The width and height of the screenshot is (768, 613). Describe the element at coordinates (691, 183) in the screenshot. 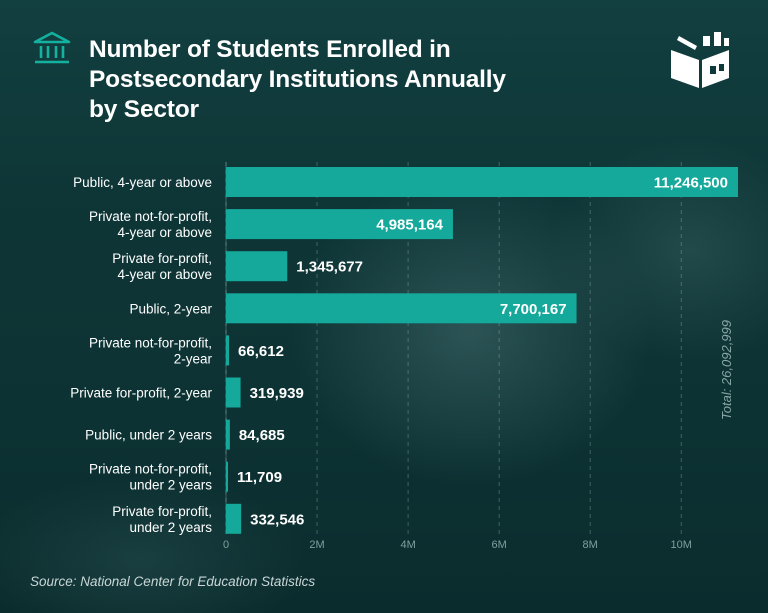

I see `value-label: 11,246,500` at that location.